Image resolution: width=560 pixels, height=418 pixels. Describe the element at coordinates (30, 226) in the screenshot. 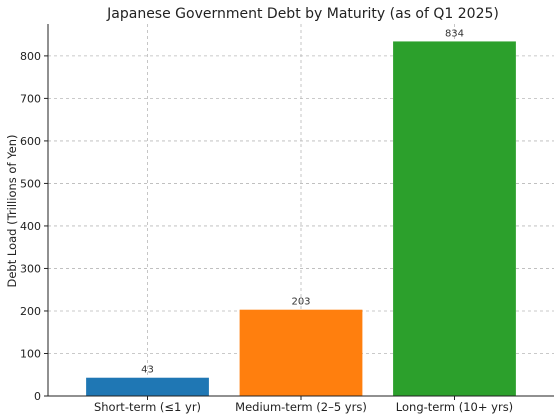

I see `y-tick-label: 400` at that location.